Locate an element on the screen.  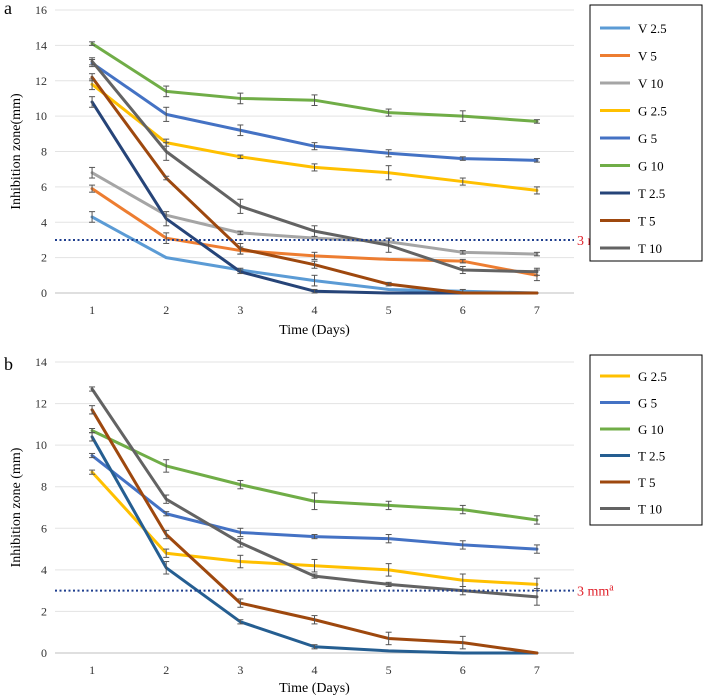
legend-label: V 10 is located at coordinates (650, 83).